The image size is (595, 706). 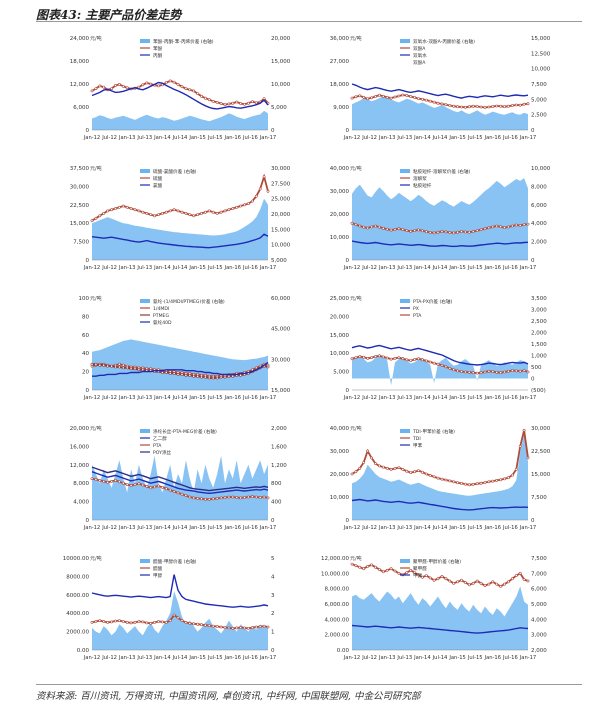 I want to click on legend-label: 硫酸, so click(x=158, y=178).